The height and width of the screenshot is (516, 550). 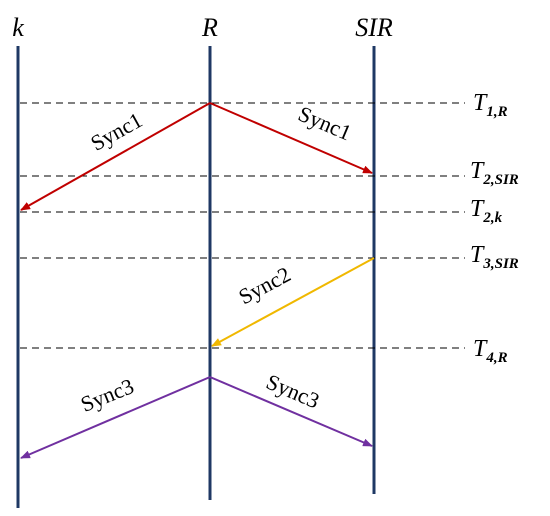 What do you see at coordinates (209, 27) in the screenshot?
I see `node-label: R` at bounding box center [209, 27].